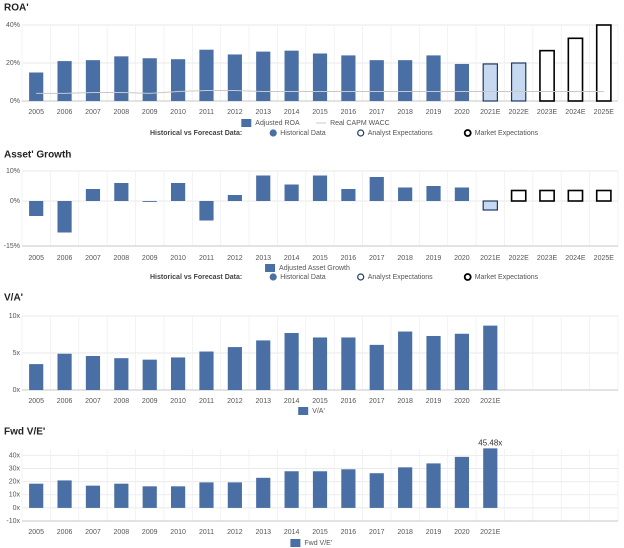 This screenshot has width=624, height=548. Describe the element at coordinates (206, 112) in the screenshot. I see `x-tick-label: 2011` at that location.